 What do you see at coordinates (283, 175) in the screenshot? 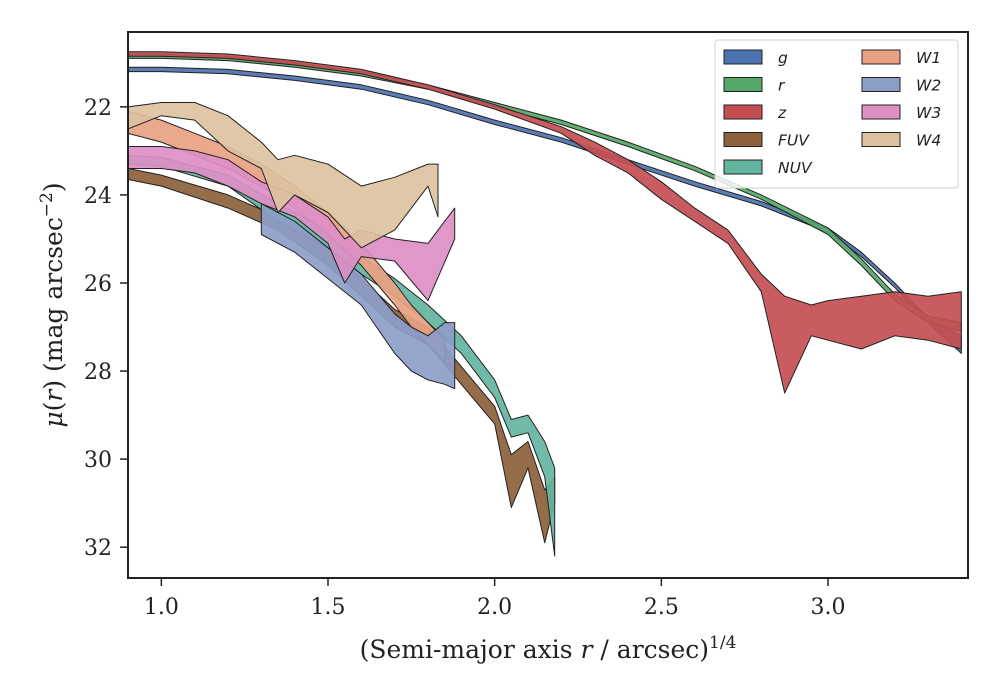
I see `series-band-w4` at bounding box center [283, 175].